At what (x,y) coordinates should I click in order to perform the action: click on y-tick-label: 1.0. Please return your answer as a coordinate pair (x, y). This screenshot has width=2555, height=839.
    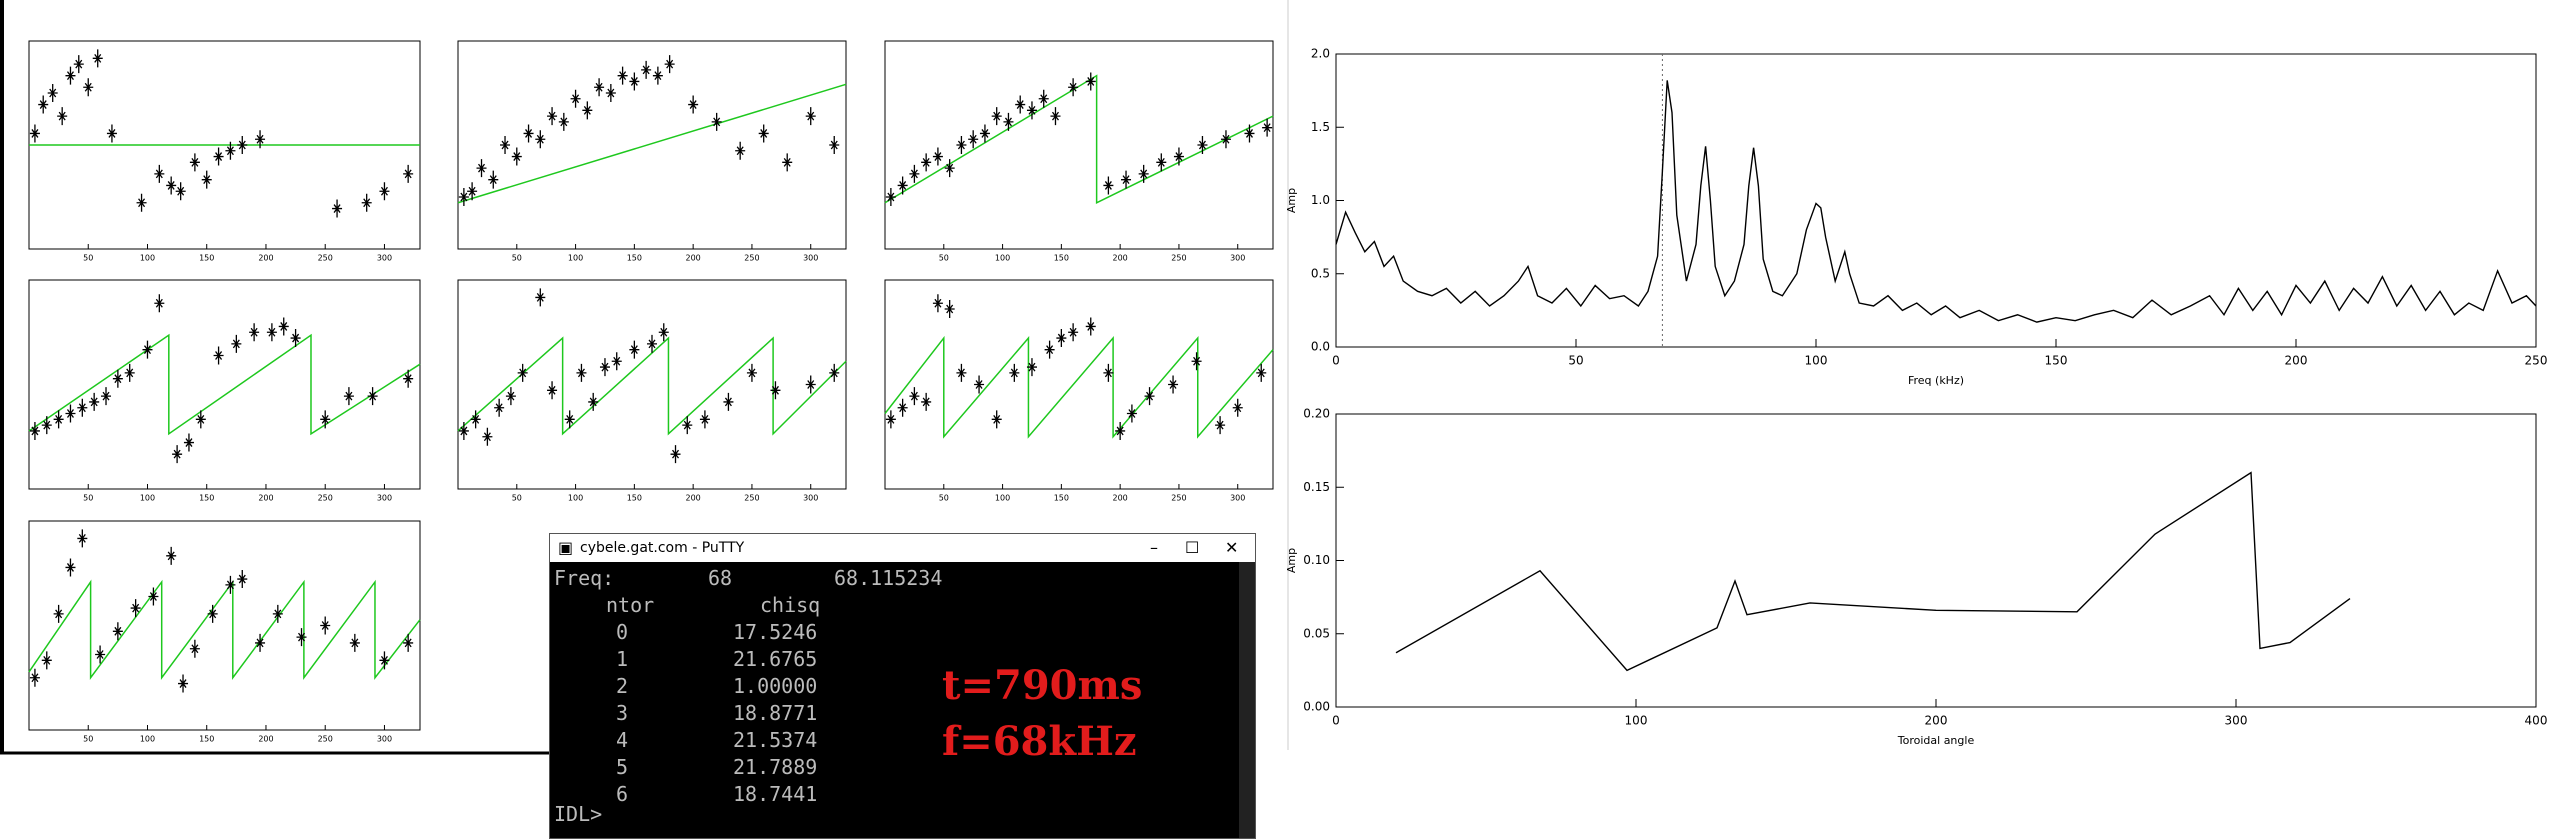
    Looking at the image, I should click on (1320, 200).